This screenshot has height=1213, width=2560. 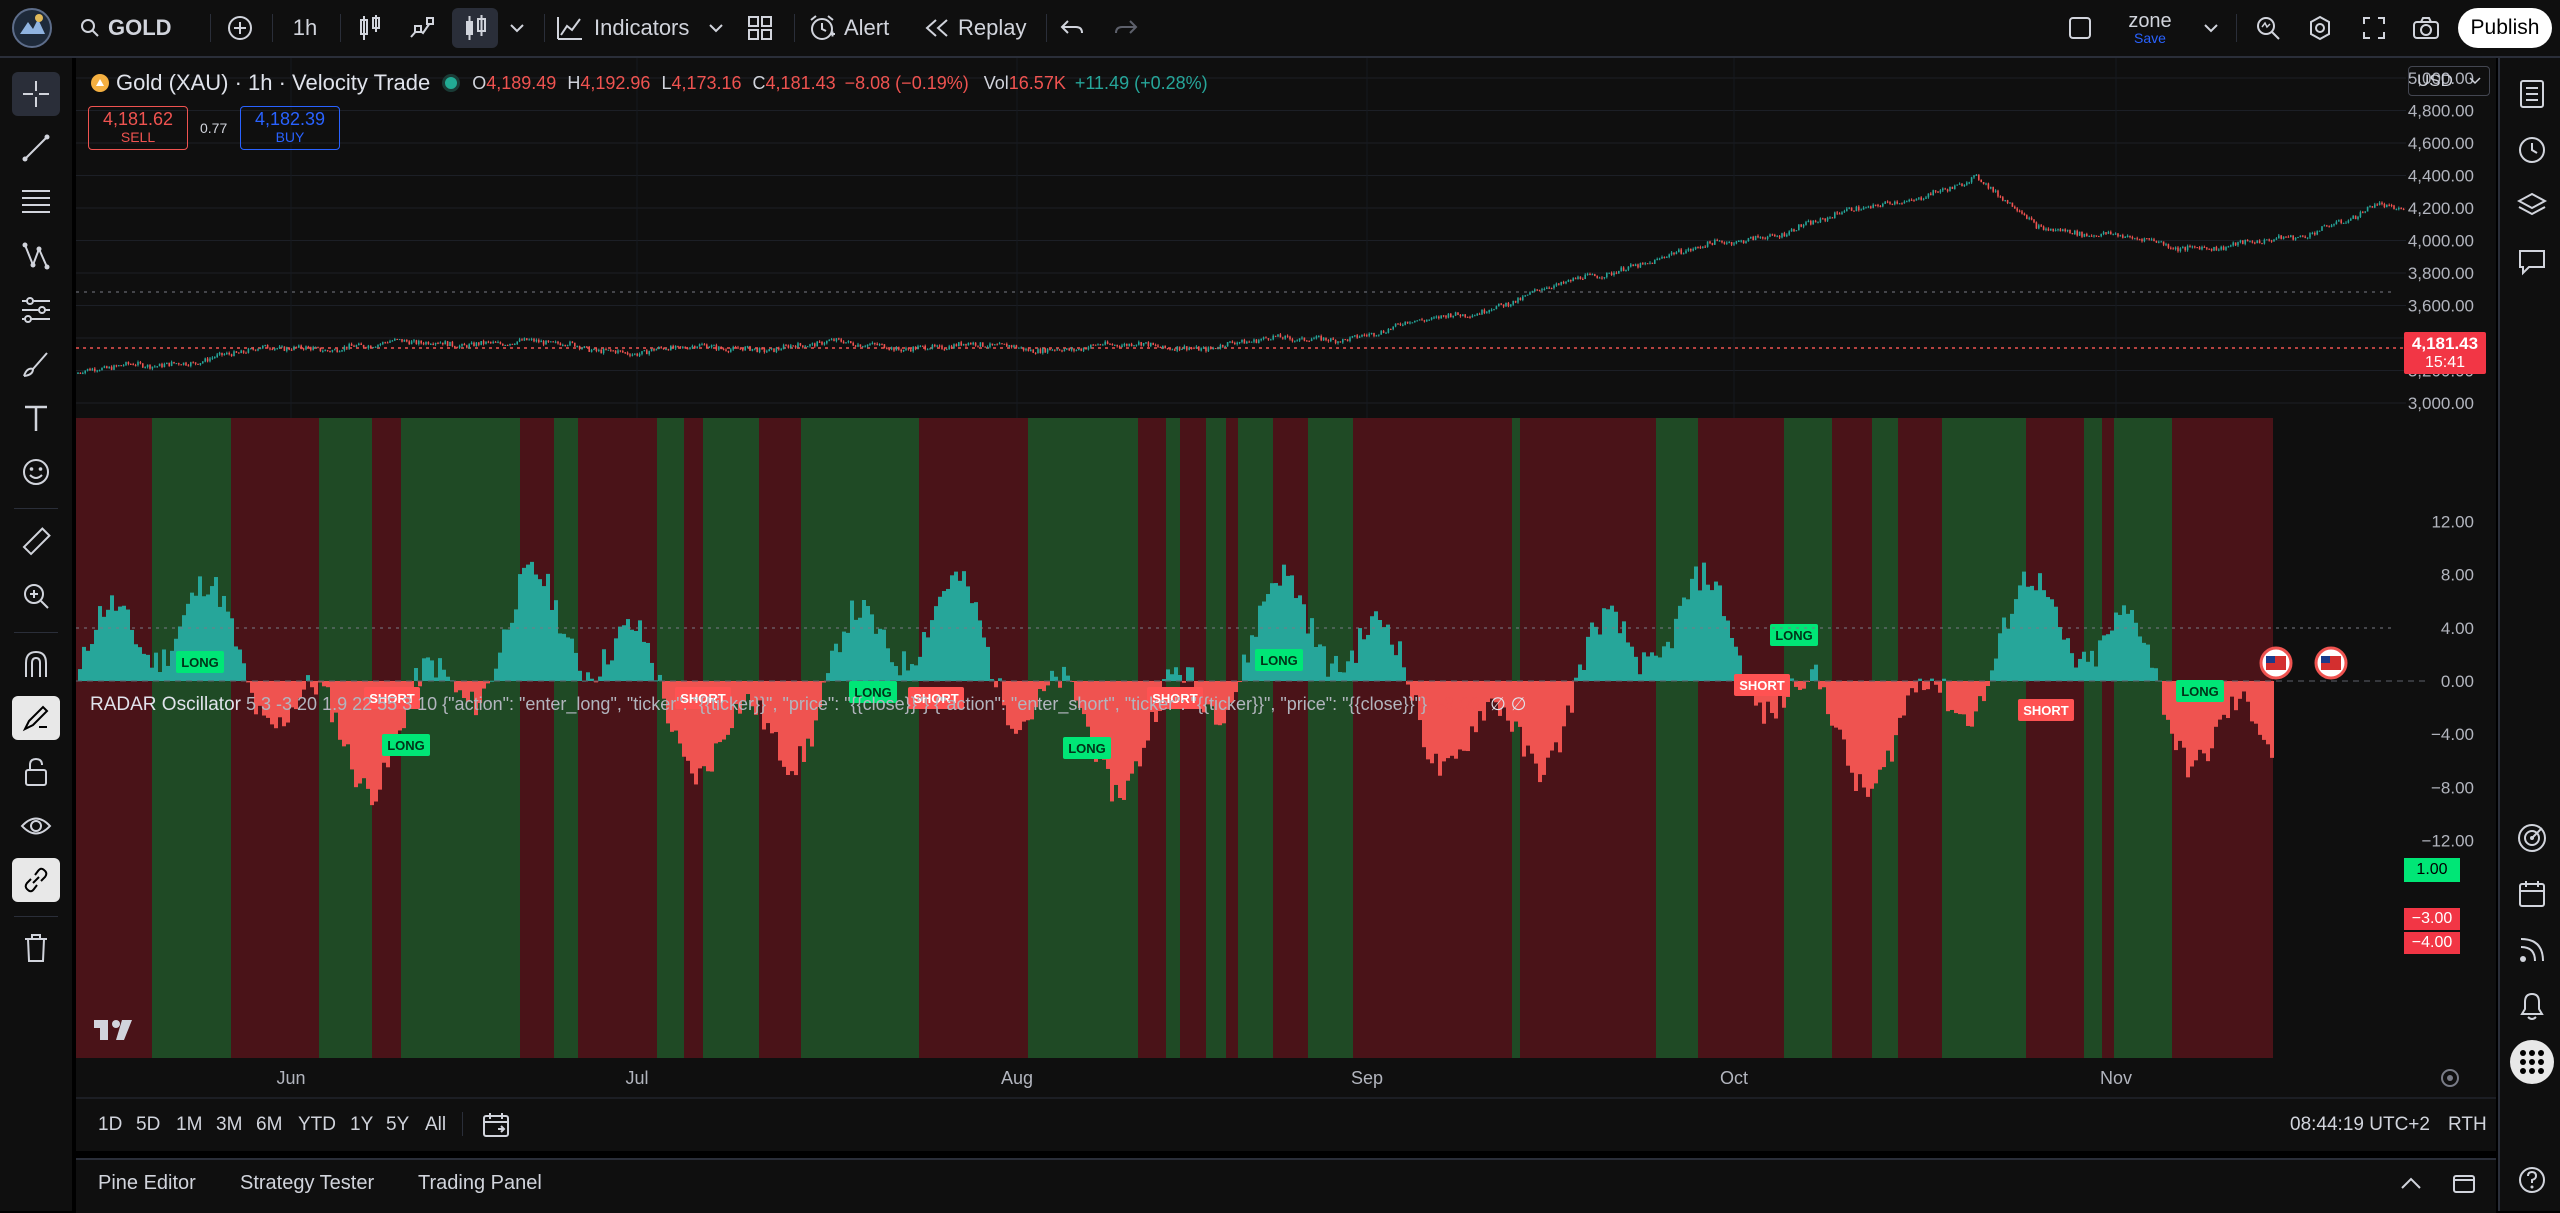 I want to click on candles-style-icon, so click(x=475, y=28).